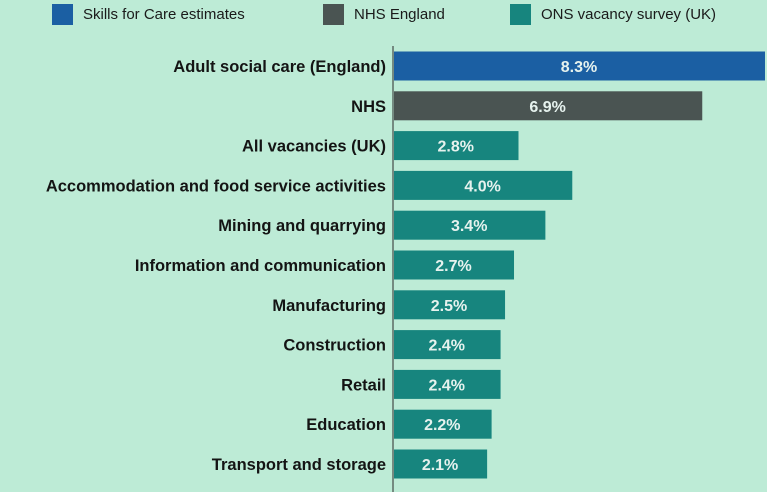 The image size is (767, 492). I want to click on category-label: Construction, so click(334, 346).